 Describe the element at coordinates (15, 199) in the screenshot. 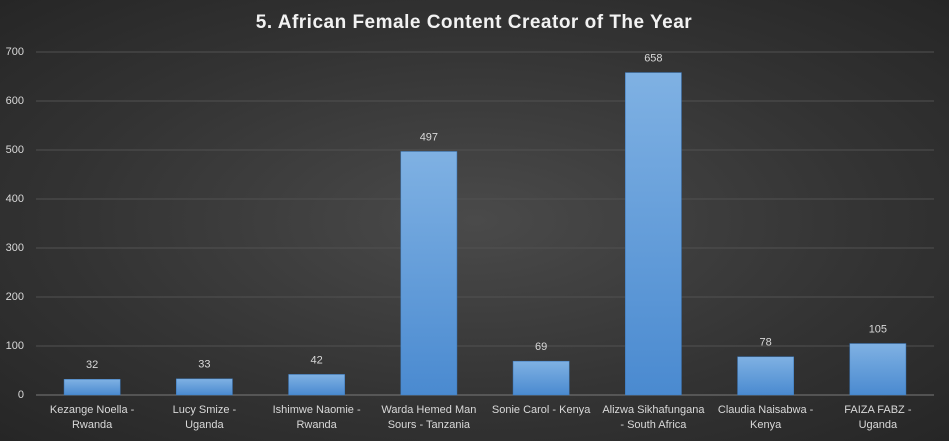

I see `y-tick-label: 400` at that location.